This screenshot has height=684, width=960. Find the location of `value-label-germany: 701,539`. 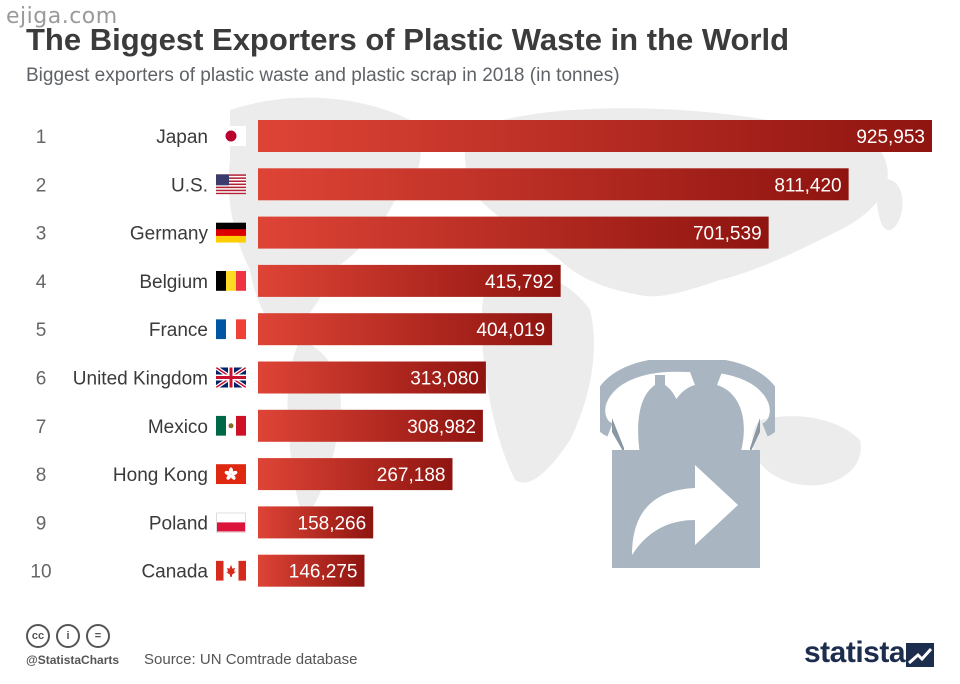

value-label-germany: 701,539 is located at coordinates (727, 234).